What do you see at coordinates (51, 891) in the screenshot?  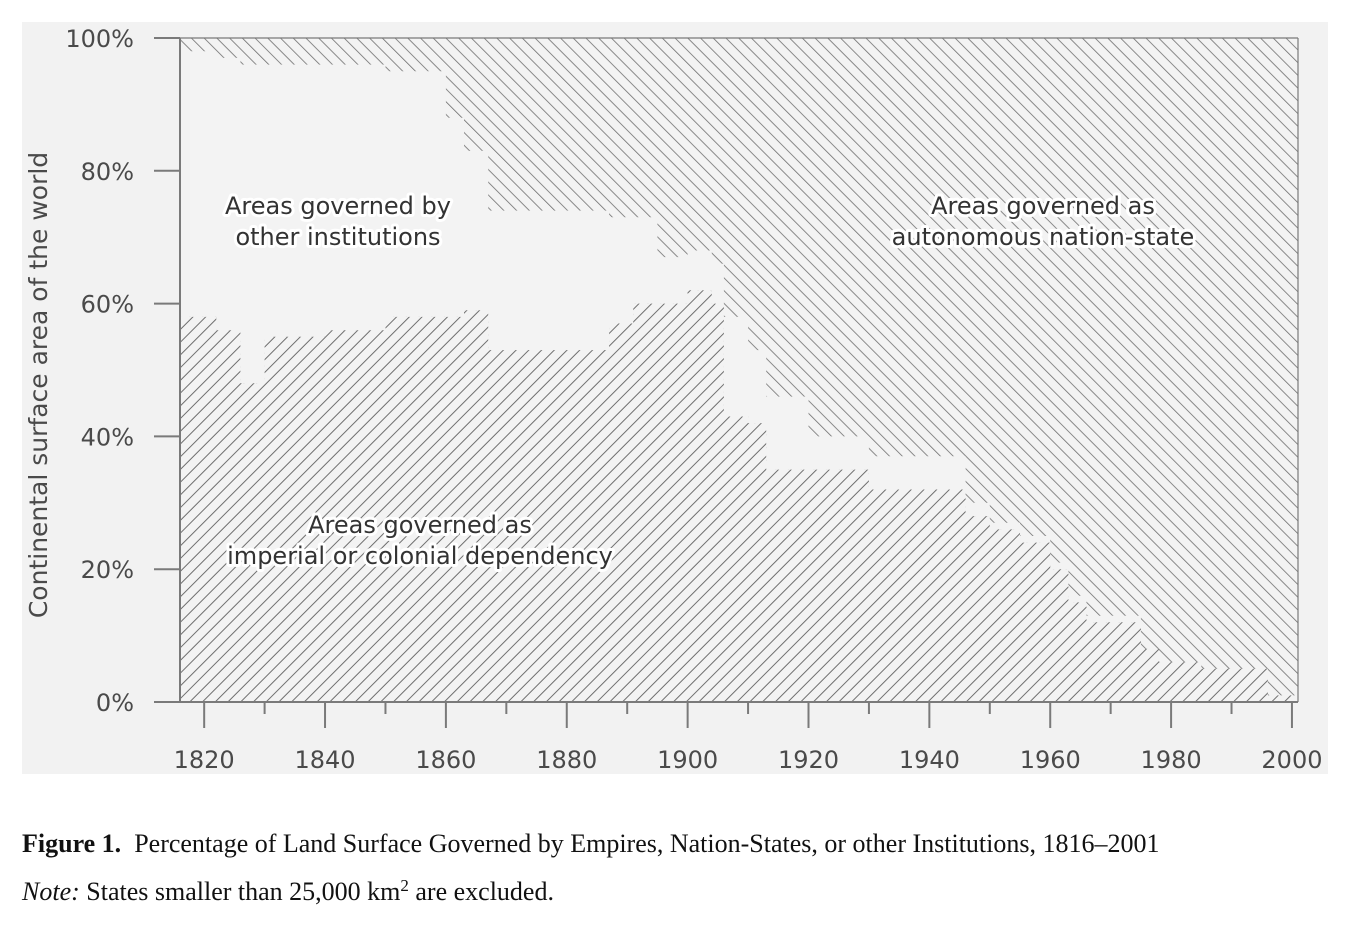 I see `note-label: Note:` at bounding box center [51, 891].